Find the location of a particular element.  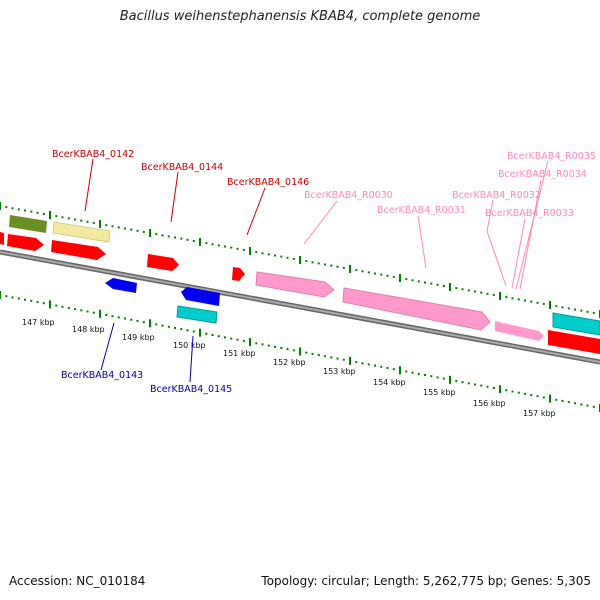

scale-label: 149 kbp is located at coordinates (138, 337).